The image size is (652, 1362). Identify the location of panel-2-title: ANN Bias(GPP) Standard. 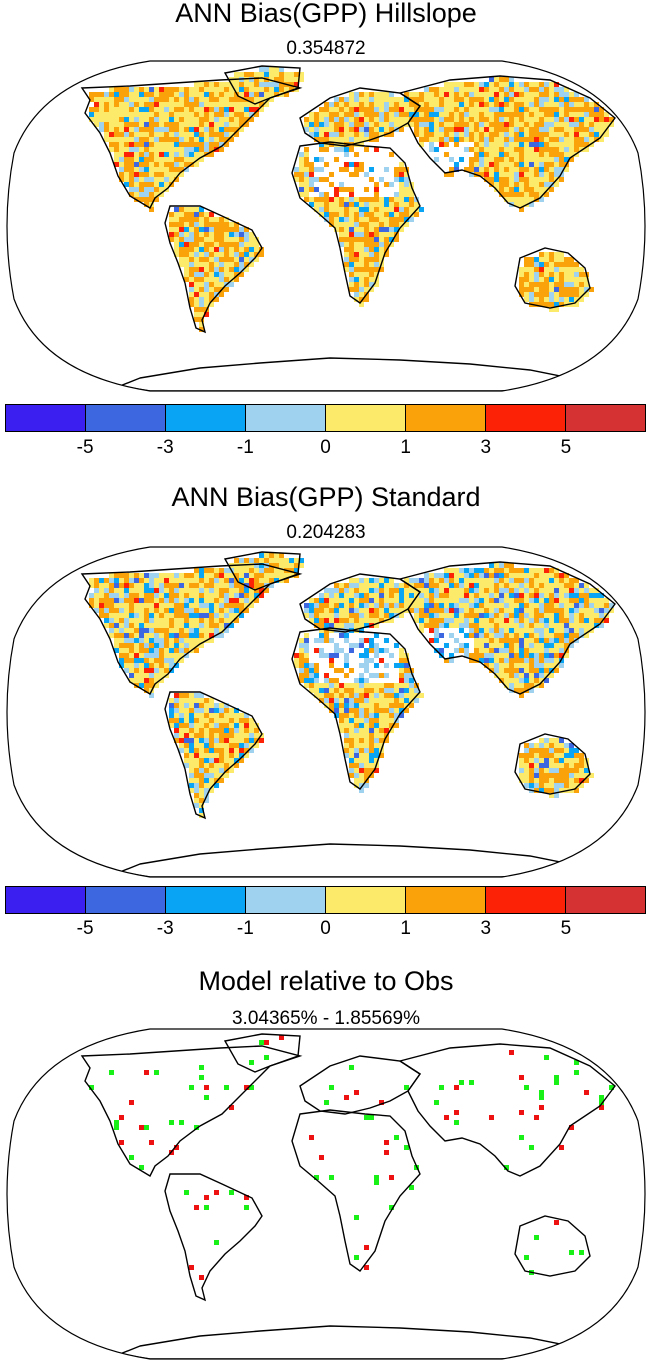
(326, 497).